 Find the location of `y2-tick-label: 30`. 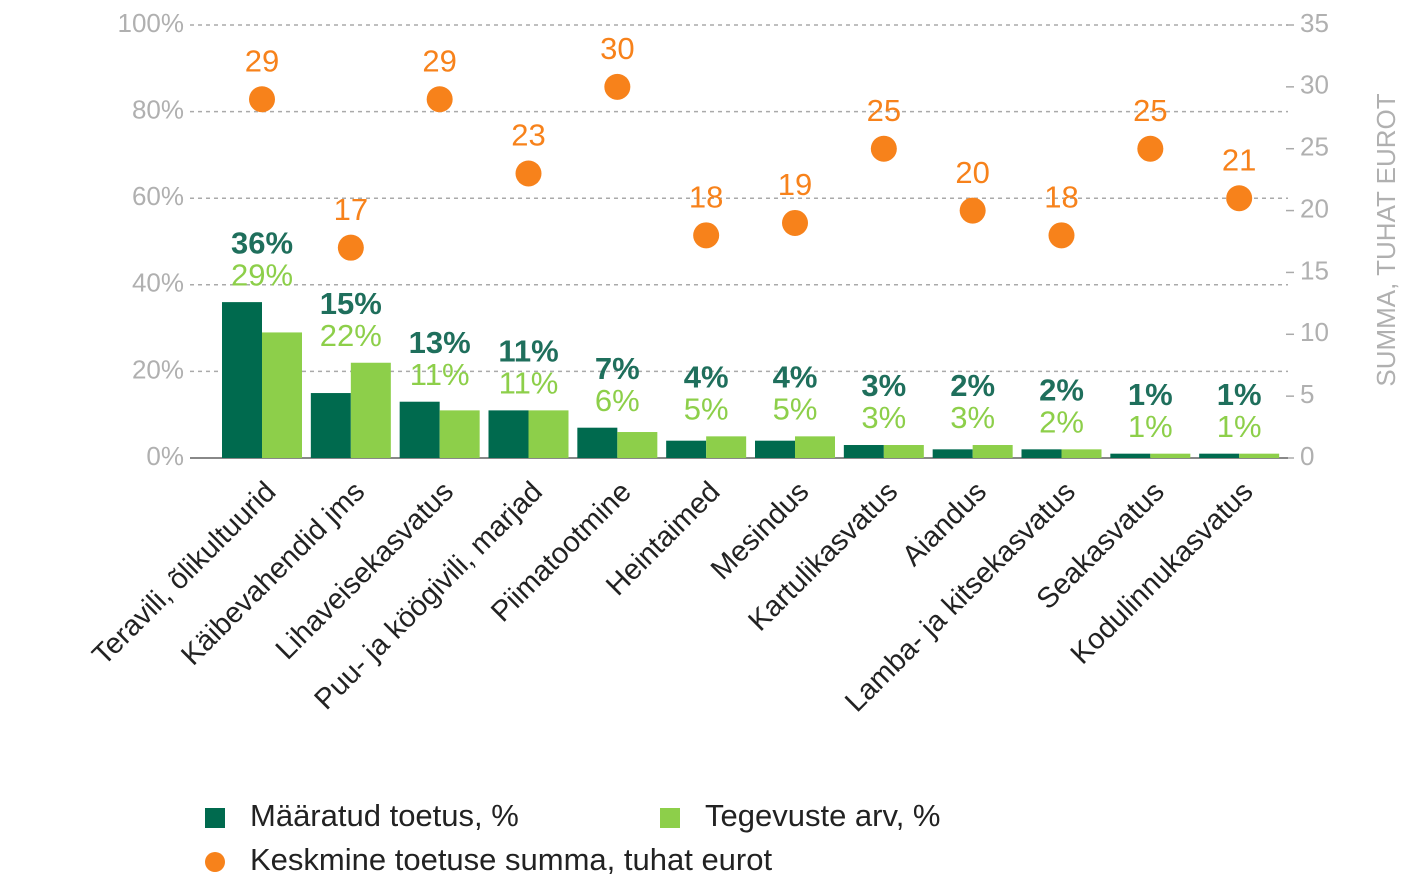

y2-tick-label: 30 is located at coordinates (1314, 85).